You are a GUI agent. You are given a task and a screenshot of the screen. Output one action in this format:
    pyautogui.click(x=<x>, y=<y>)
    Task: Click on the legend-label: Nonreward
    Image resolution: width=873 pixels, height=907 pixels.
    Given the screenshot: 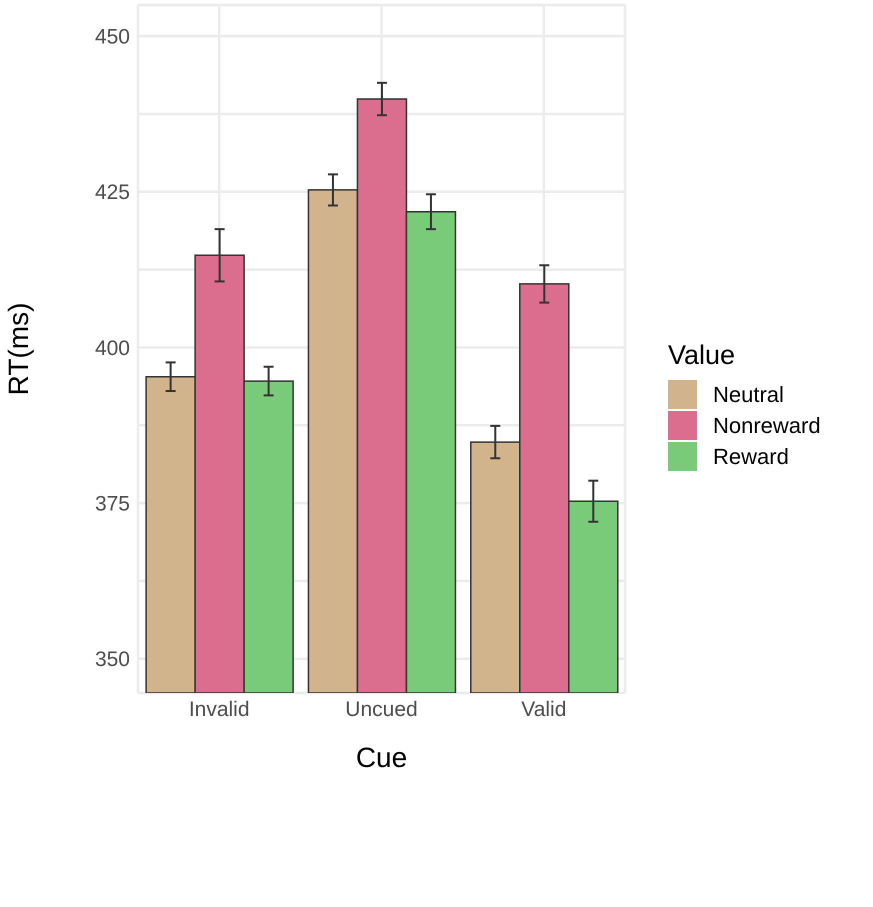 What is the action you would take?
    pyautogui.click(x=767, y=425)
    